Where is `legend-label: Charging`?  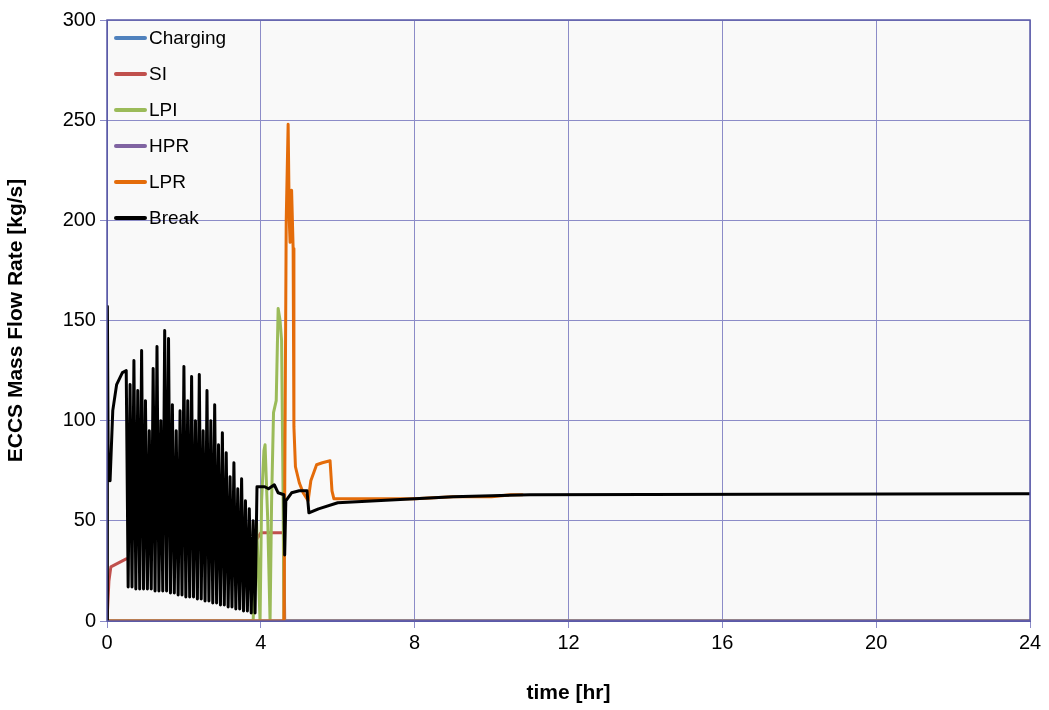 legend-label: Charging is located at coordinates (188, 38).